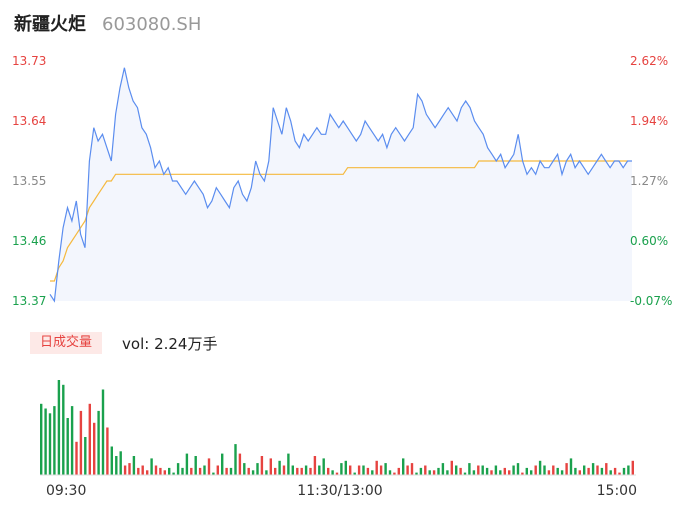 The image size is (686, 524). Describe the element at coordinates (136, 343) in the screenshot. I see `volume-prefix: vol:` at that location.